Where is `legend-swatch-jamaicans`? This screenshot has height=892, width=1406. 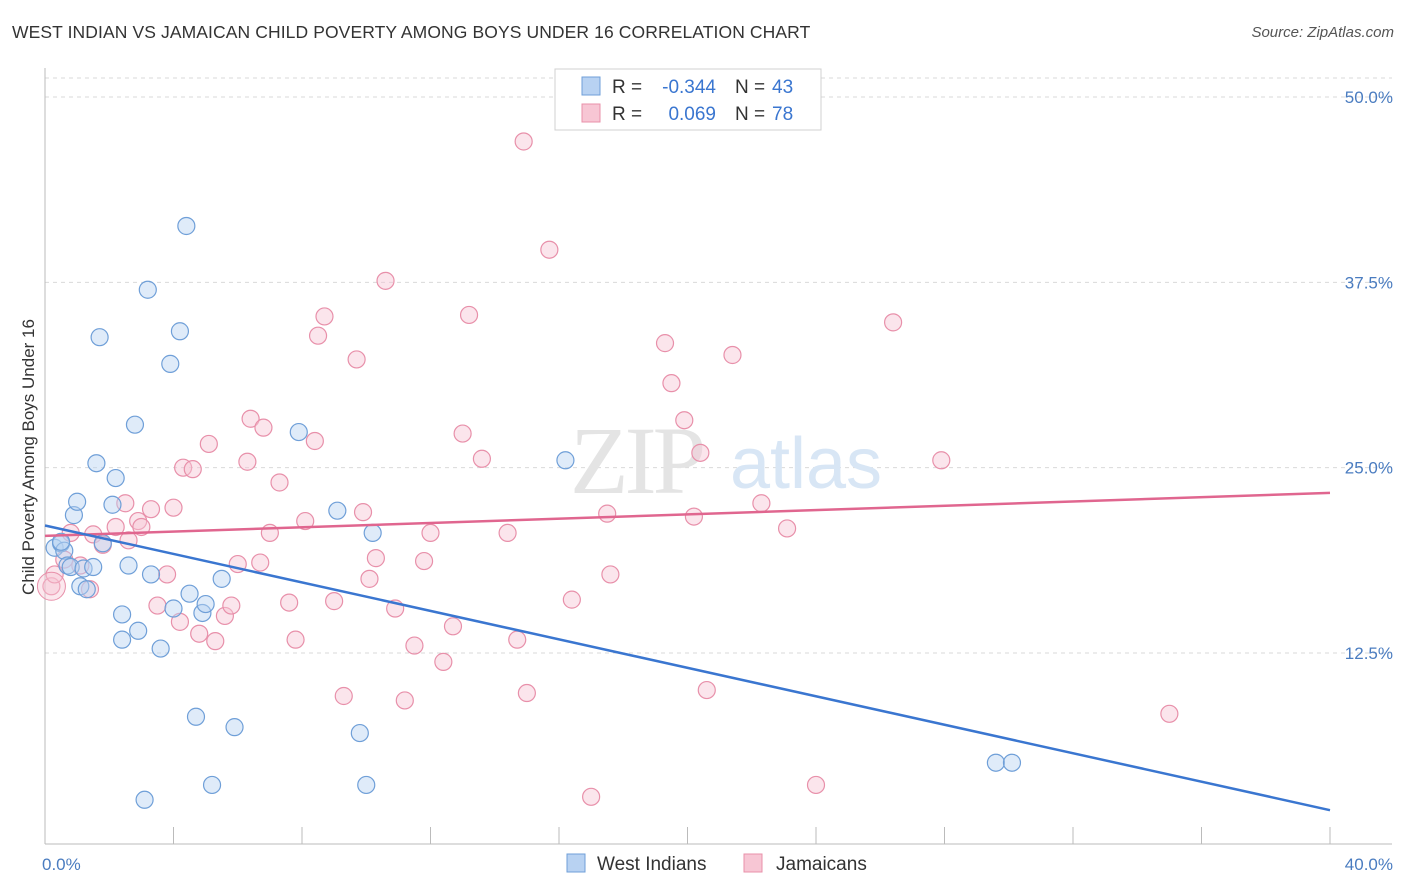 legend-swatch-jamaicans is located at coordinates (591, 113).